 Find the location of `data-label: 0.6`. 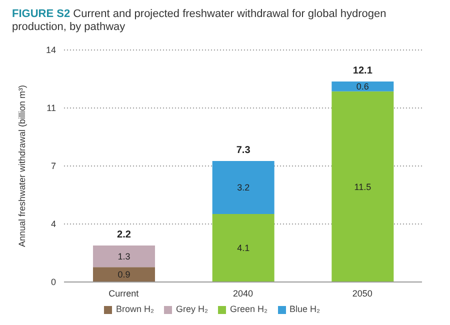

data-label: 0.6 is located at coordinates (362, 87).